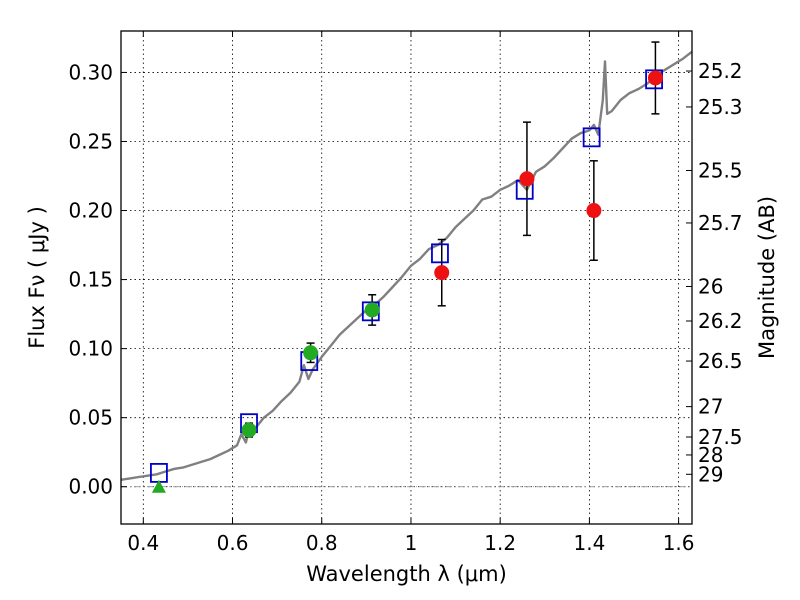 Image resolution: width=800 pixels, height=600 pixels. I want to click on y-tick-label: 0.10, so click(90, 349).